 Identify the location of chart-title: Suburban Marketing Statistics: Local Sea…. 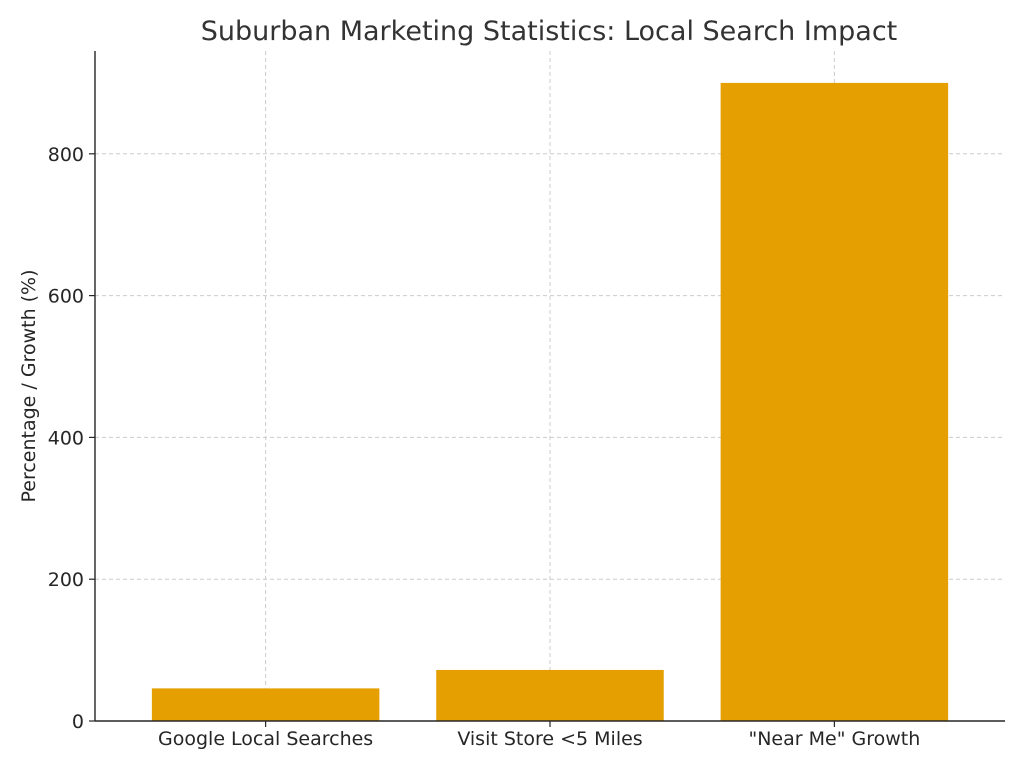
(549, 31).